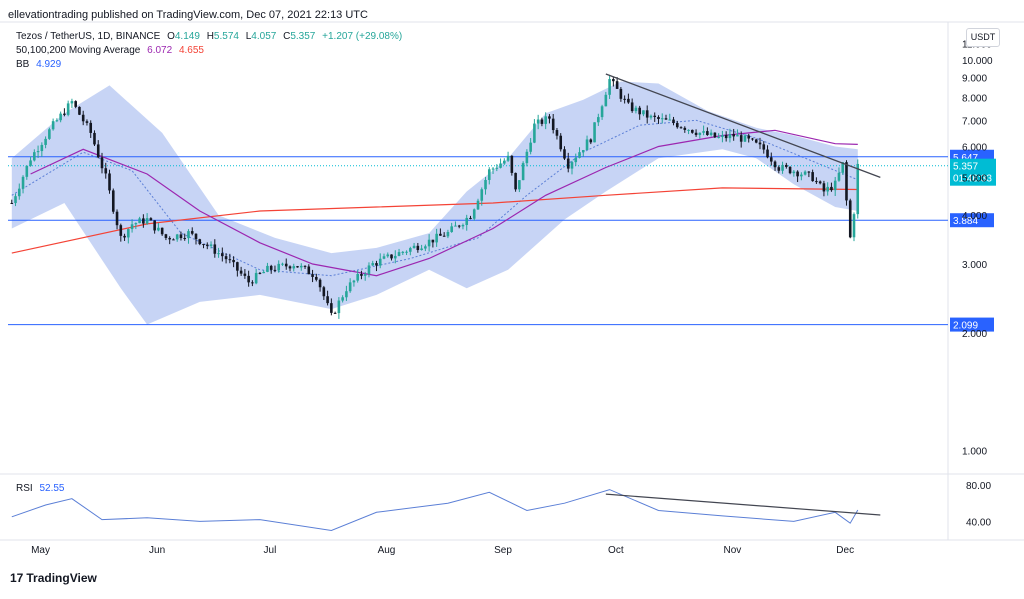  I want to click on symbol-name: Tezos / TetherUS, 1D, BINANCE, so click(88, 36).